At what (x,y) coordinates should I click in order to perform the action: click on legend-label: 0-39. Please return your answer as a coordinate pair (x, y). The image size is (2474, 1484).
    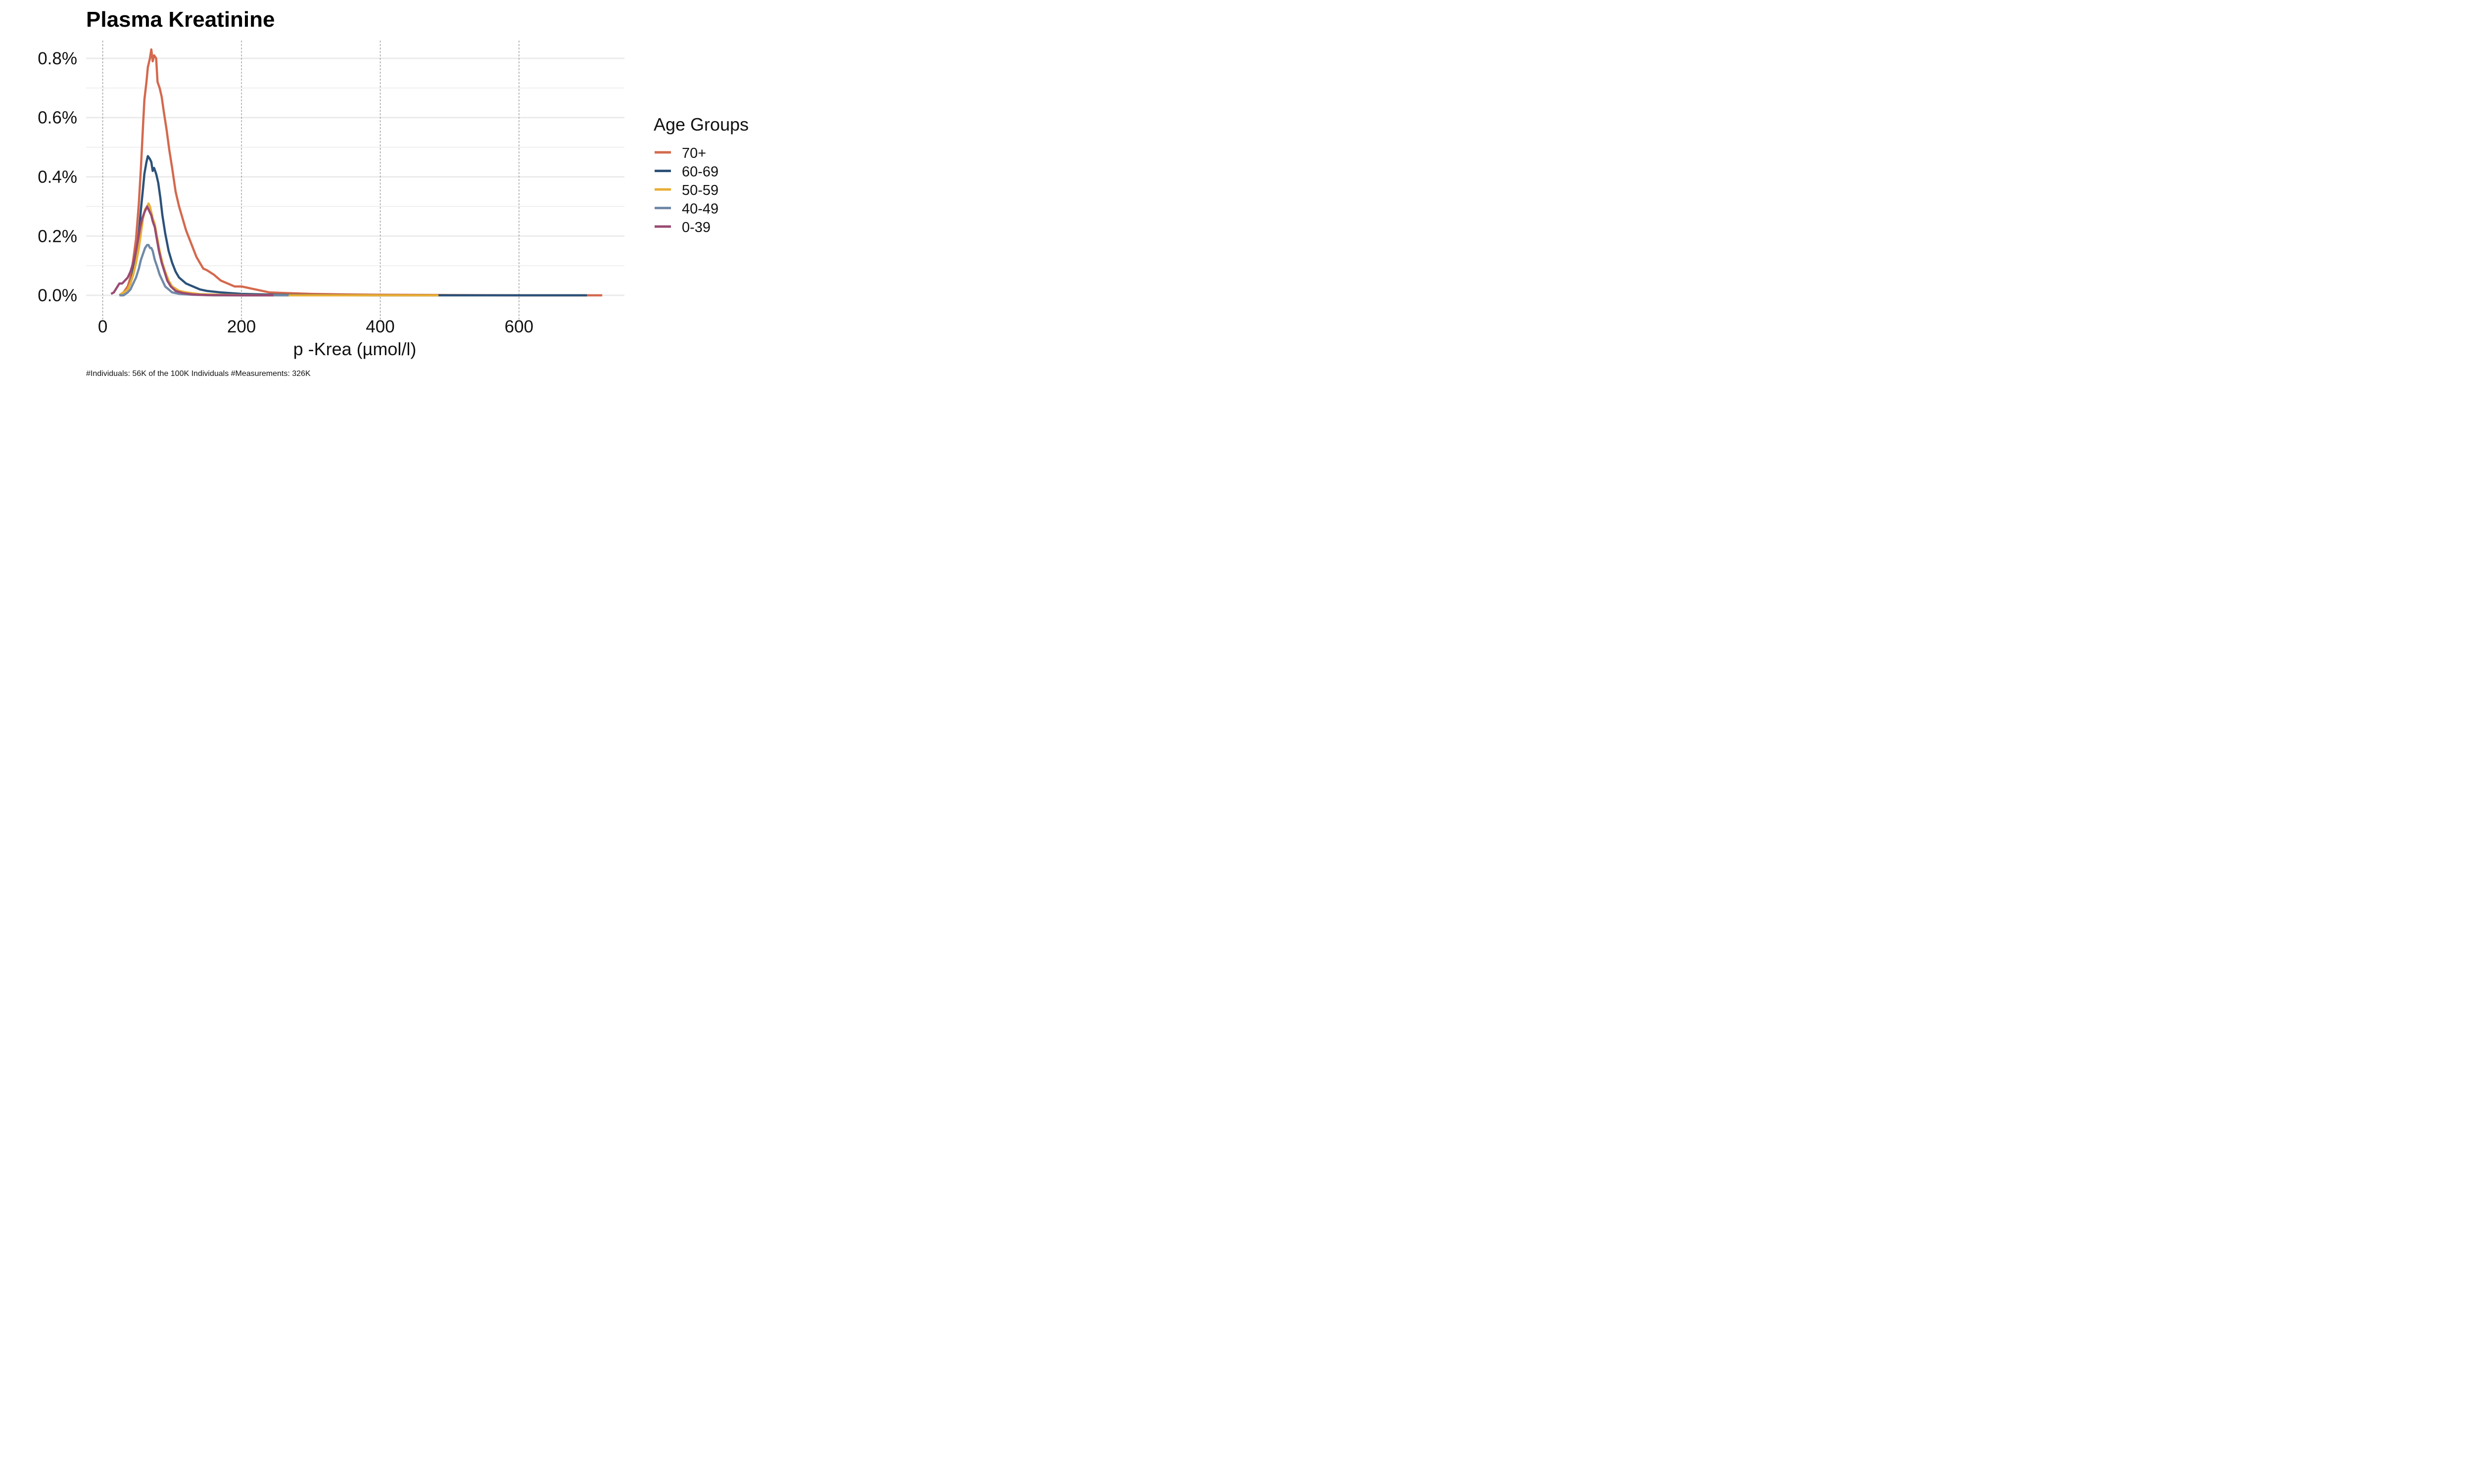
    Looking at the image, I should click on (697, 227).